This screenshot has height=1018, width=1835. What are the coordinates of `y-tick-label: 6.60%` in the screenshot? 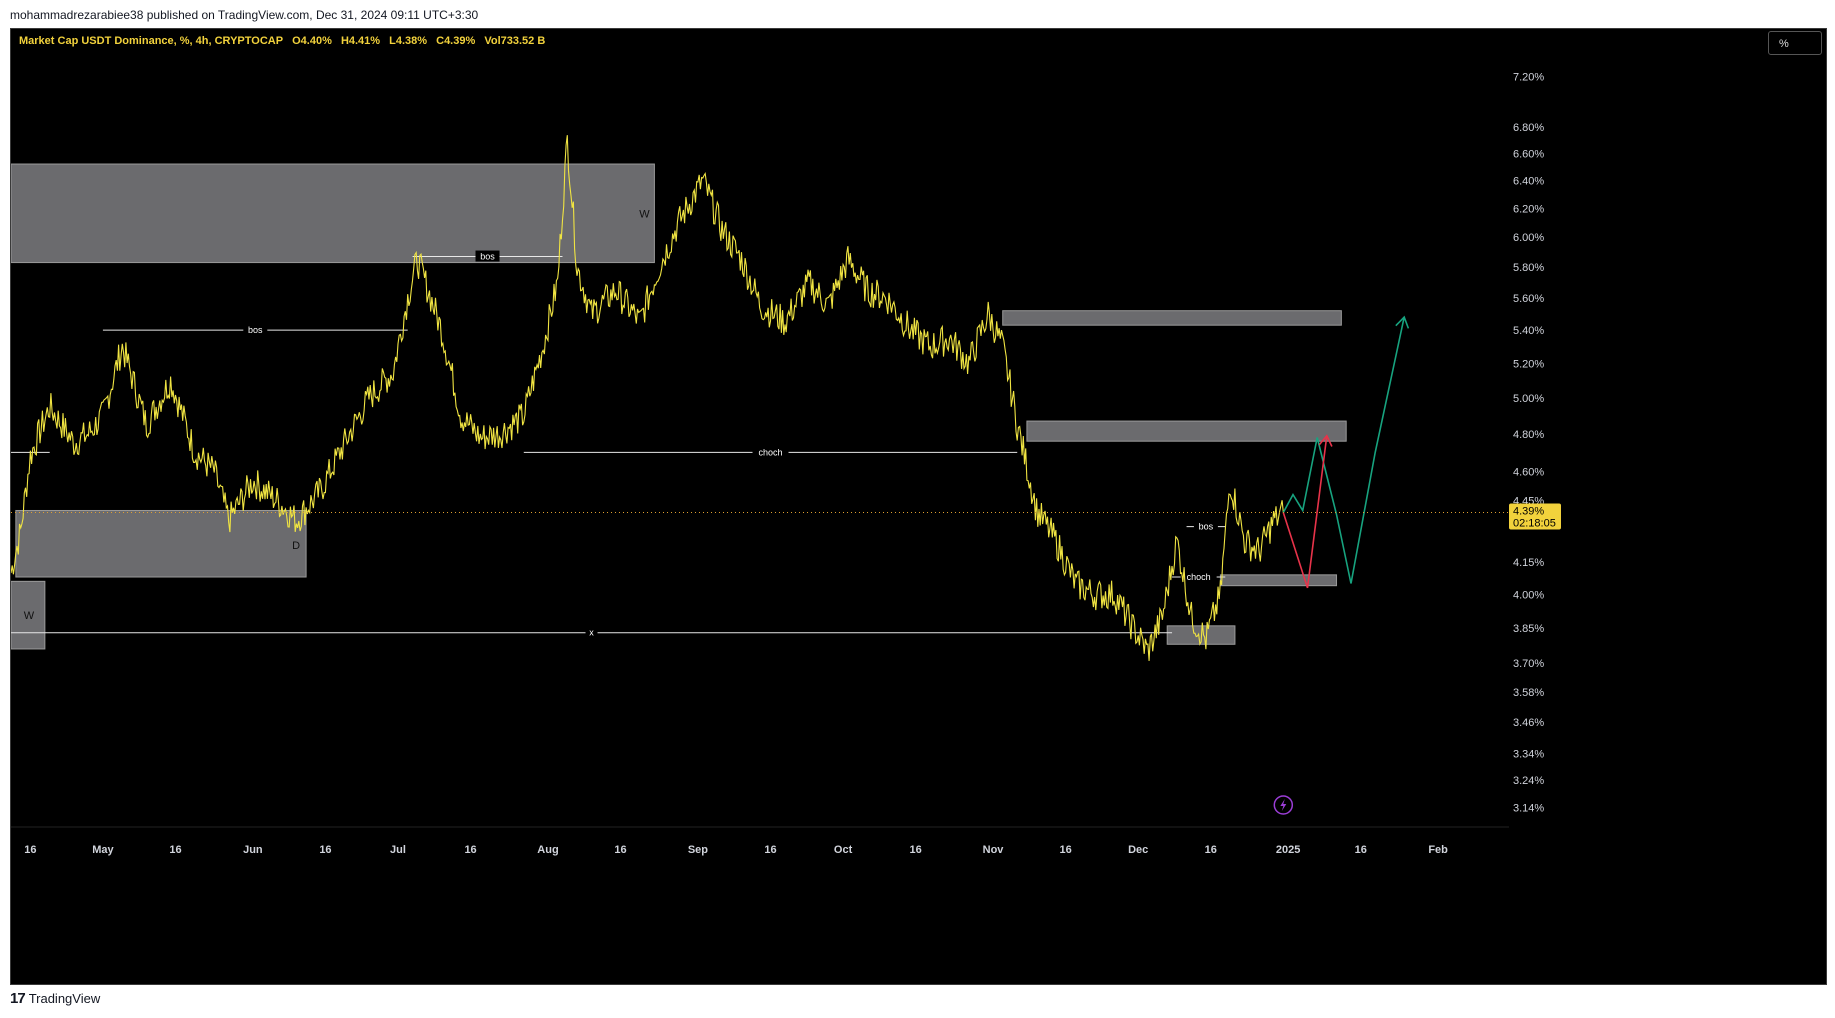 It's located at (1528, 154).